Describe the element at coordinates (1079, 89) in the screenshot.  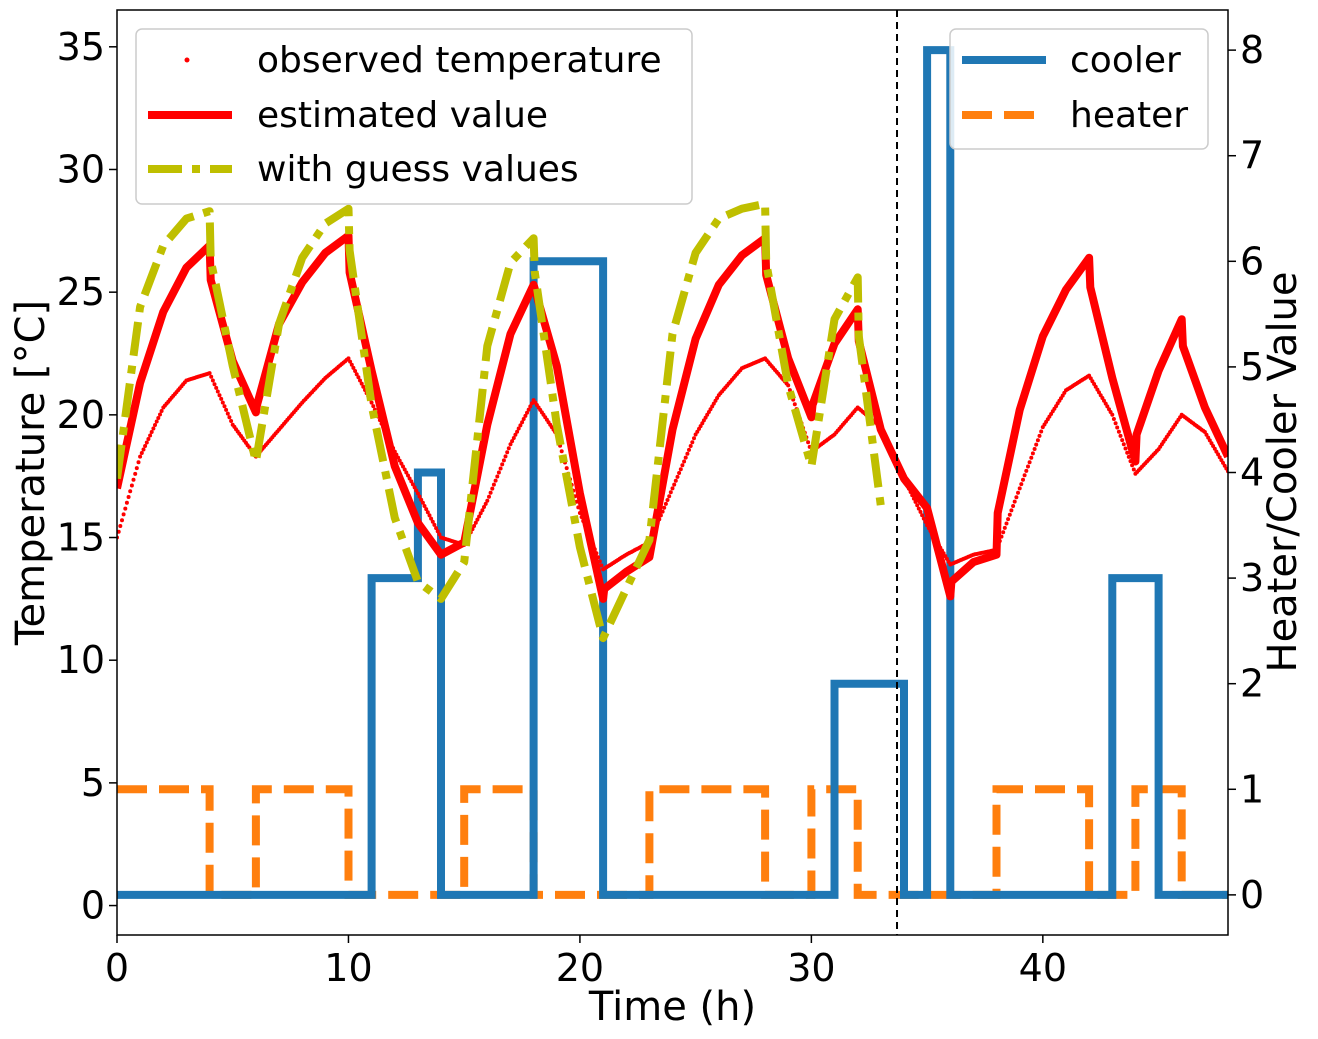
I see `legend-right: cooler heater` at that location.